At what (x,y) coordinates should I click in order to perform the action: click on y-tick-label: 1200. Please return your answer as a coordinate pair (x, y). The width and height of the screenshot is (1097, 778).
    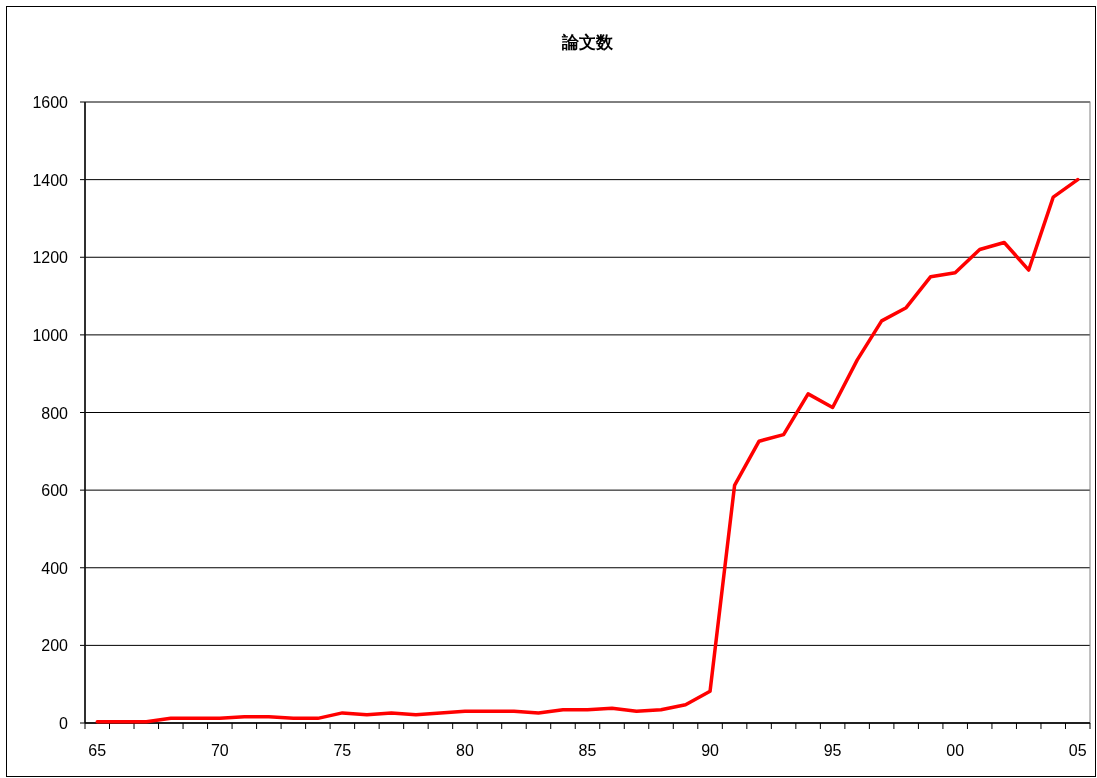
    Looking at the image, I should click on (50, 258).